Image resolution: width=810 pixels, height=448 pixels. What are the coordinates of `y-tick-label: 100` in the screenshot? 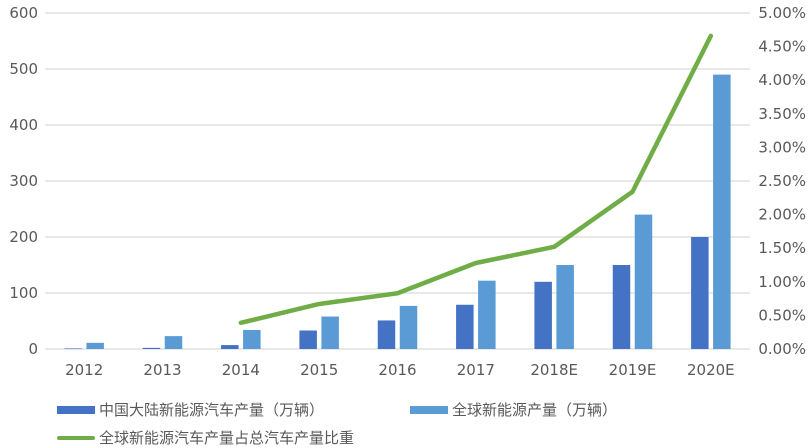 It's located at (23, 293).